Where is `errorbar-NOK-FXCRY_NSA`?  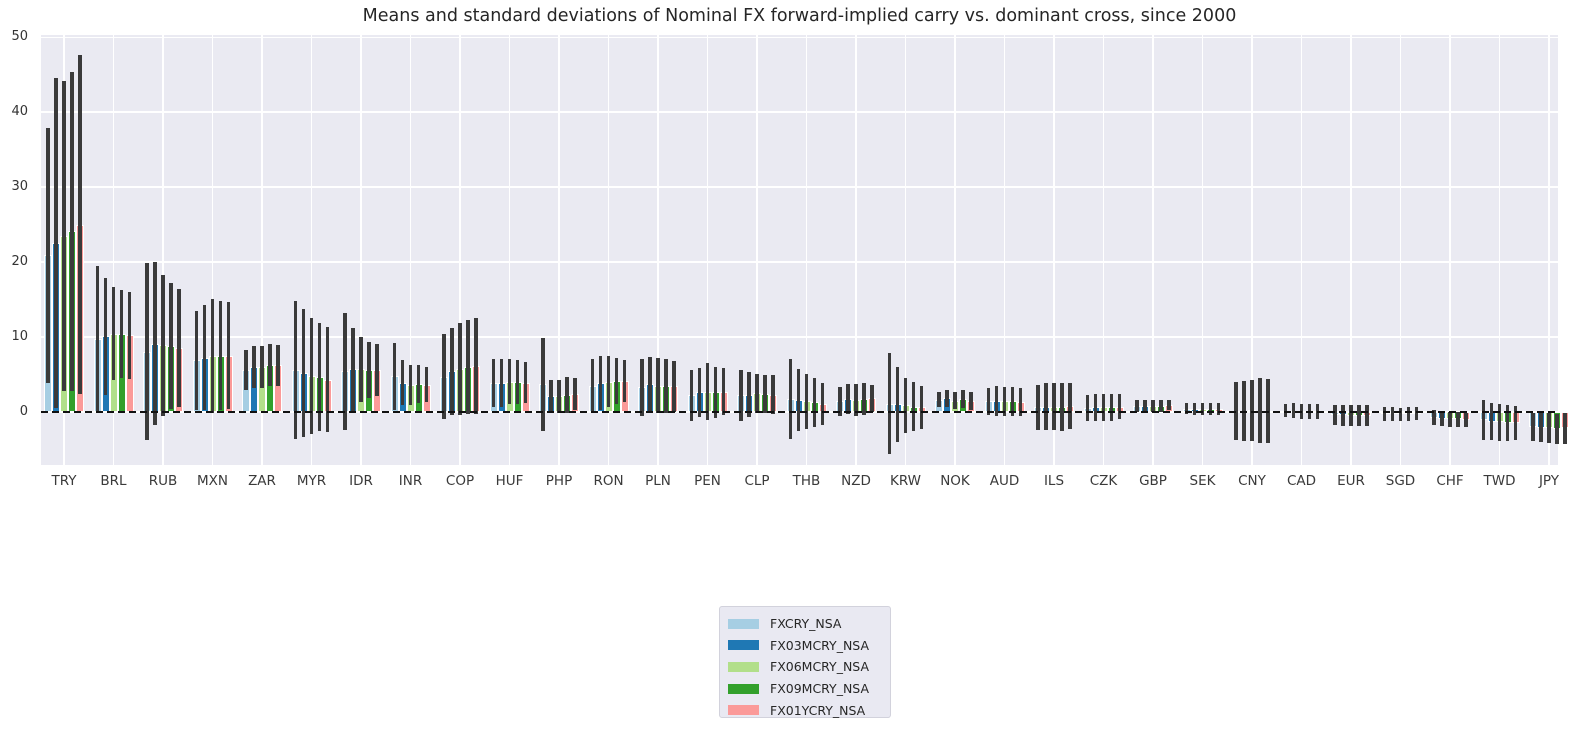 errorbar-NOK-FXCRY_NSA is located at coordinates (939, 400).